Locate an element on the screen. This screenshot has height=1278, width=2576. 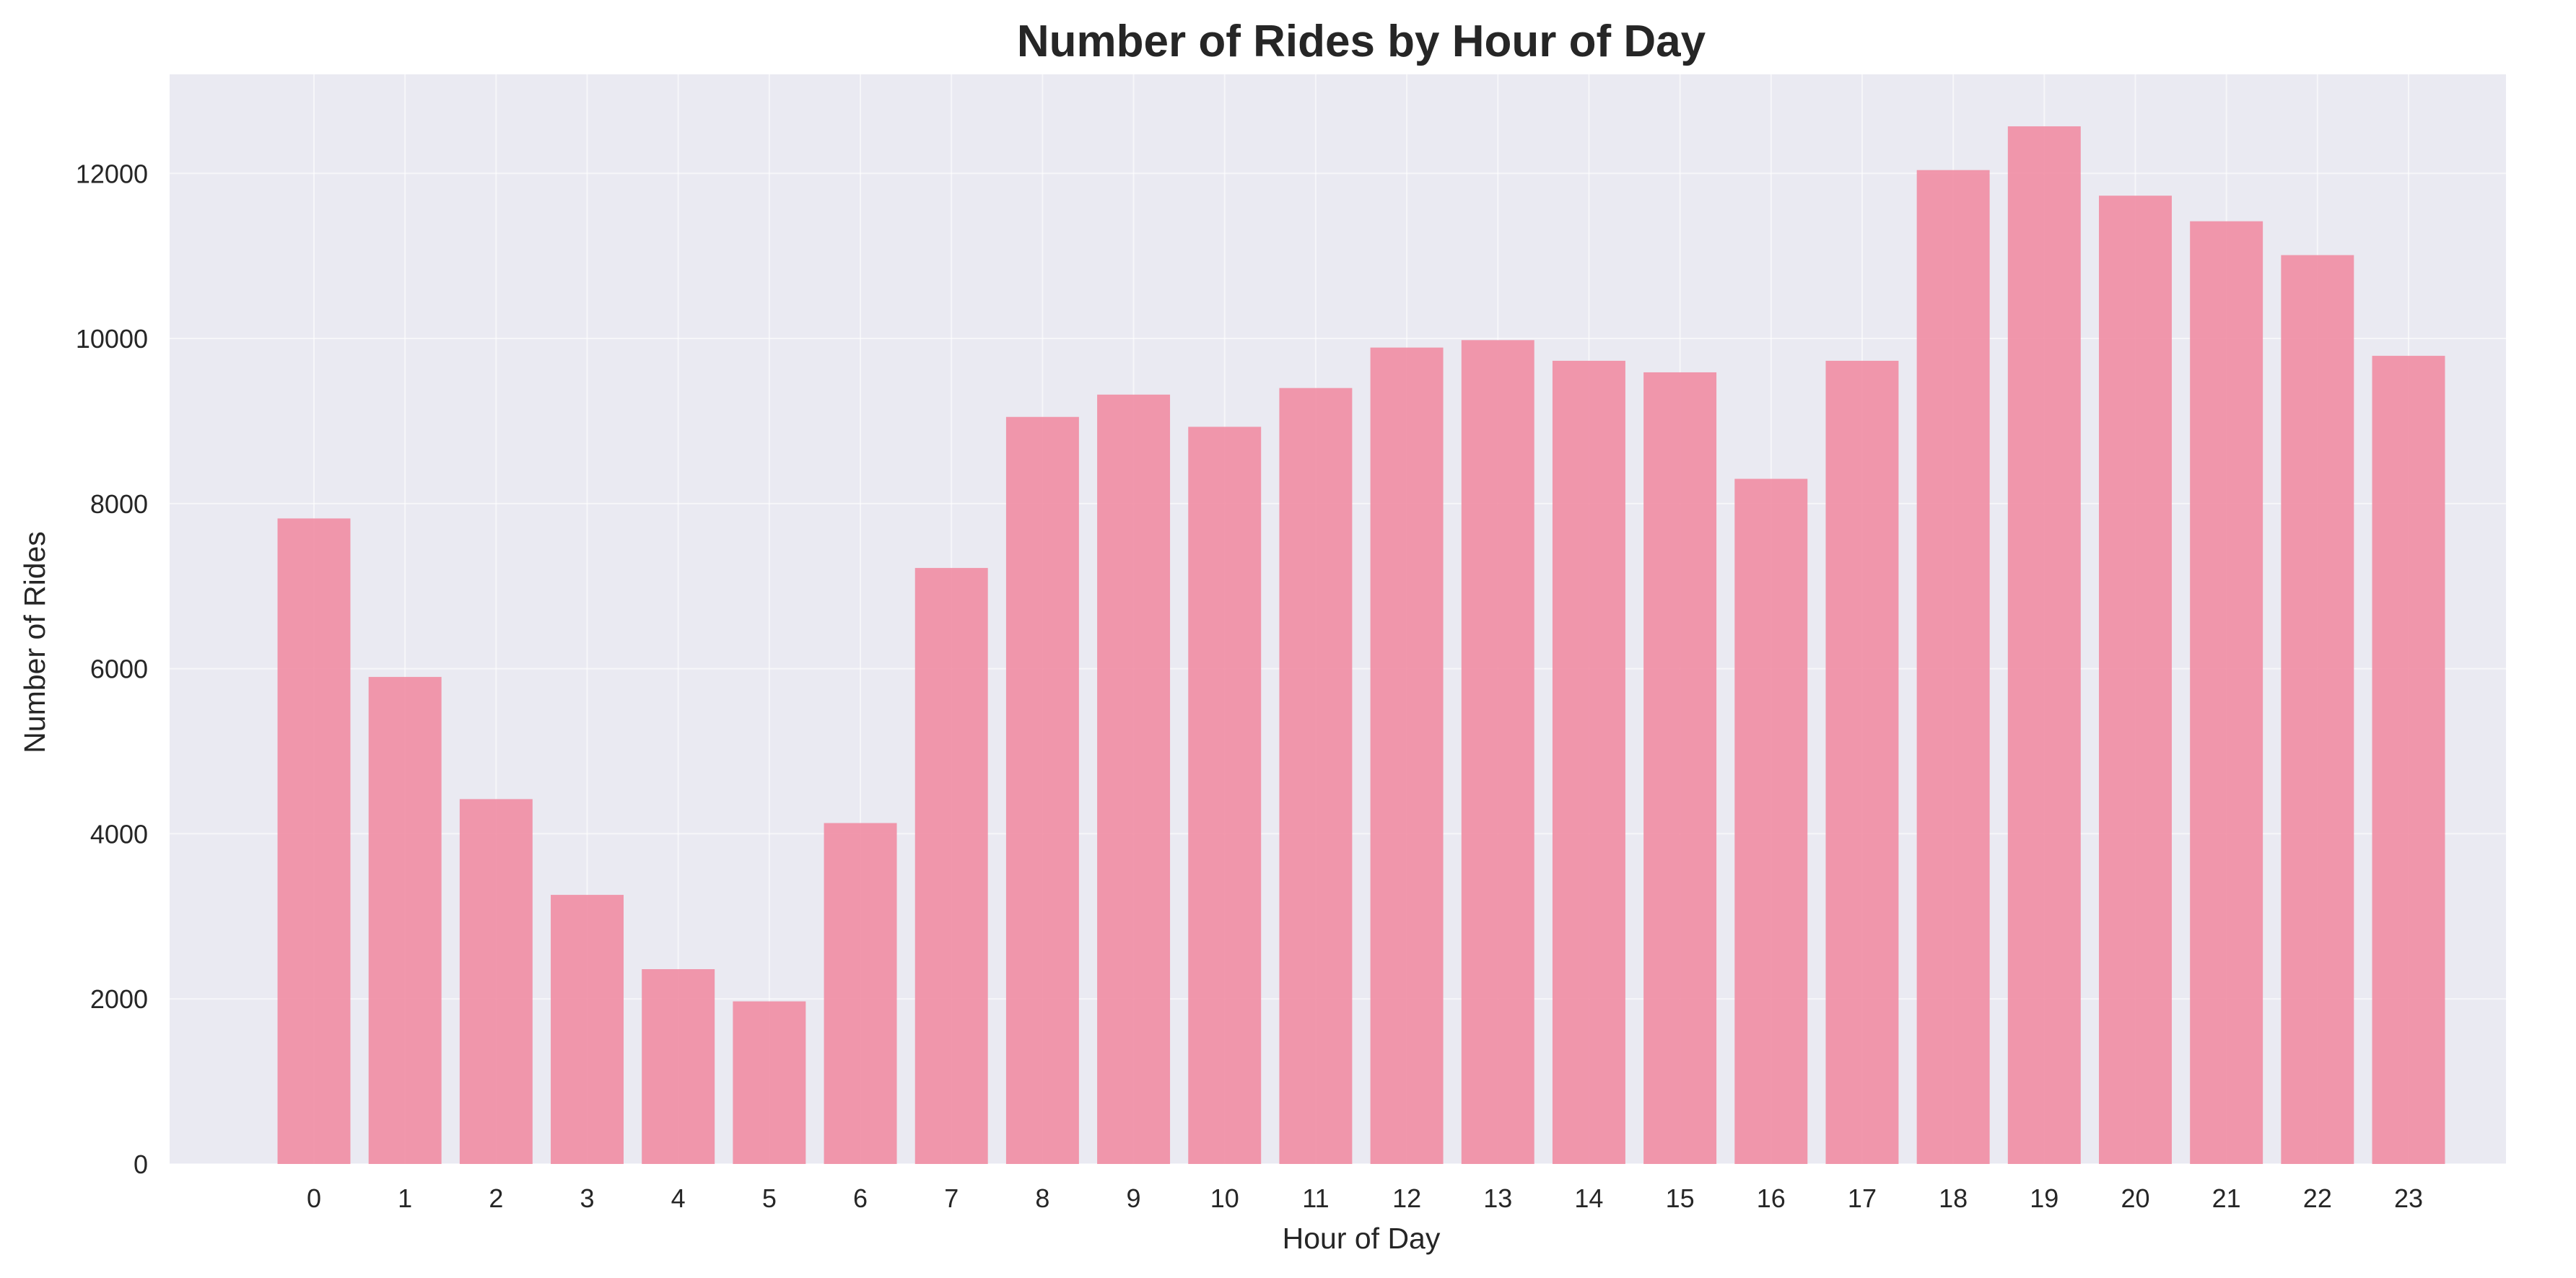
y-tick-label: 2000 is located at coordinates (119, 999).